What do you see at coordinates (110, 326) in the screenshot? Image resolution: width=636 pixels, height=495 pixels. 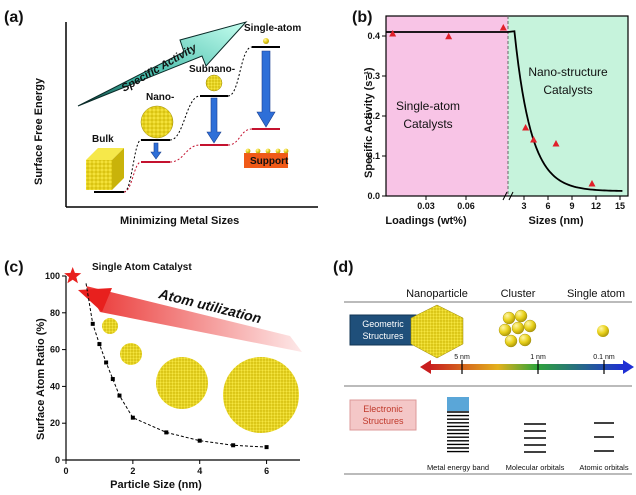 I see `particle-small-icon` at bounding box center [110, 326].